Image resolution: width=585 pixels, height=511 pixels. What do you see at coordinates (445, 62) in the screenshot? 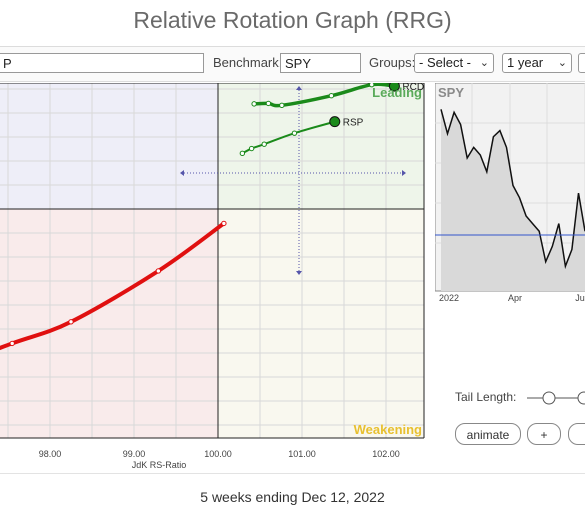
I see `groups-select-value: - Select -` at bounding box center [445, 62].